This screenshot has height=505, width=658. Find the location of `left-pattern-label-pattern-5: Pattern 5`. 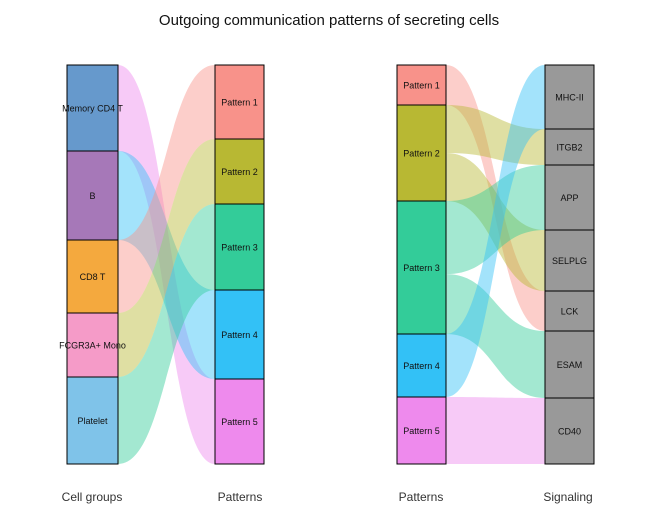

left-pattern-label-pattern-5: Pattern 5 is located at coordinates (239, 422).